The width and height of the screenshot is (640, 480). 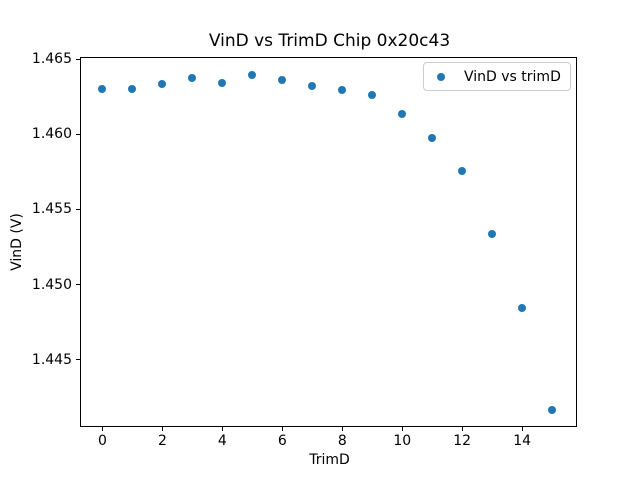 I want to click on x-tick-label: 6, so click(x=282, y=441).